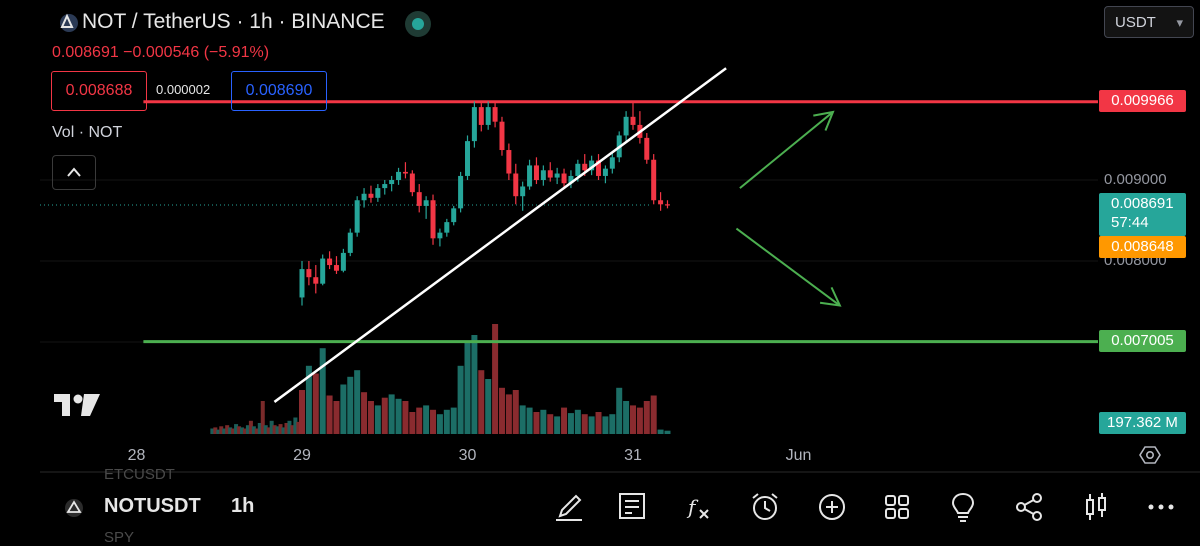 This screenshot has height=546, width=1200. Describe the element at coordinates (963, 507) in the screenshot. I see `ideas-icon` at that location.